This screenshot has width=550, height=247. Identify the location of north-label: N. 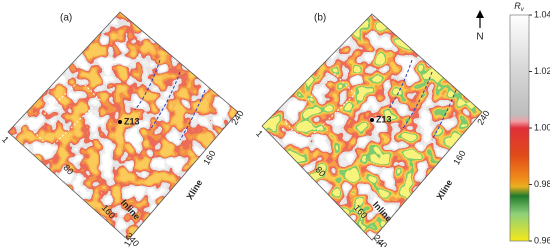
(479, 37).